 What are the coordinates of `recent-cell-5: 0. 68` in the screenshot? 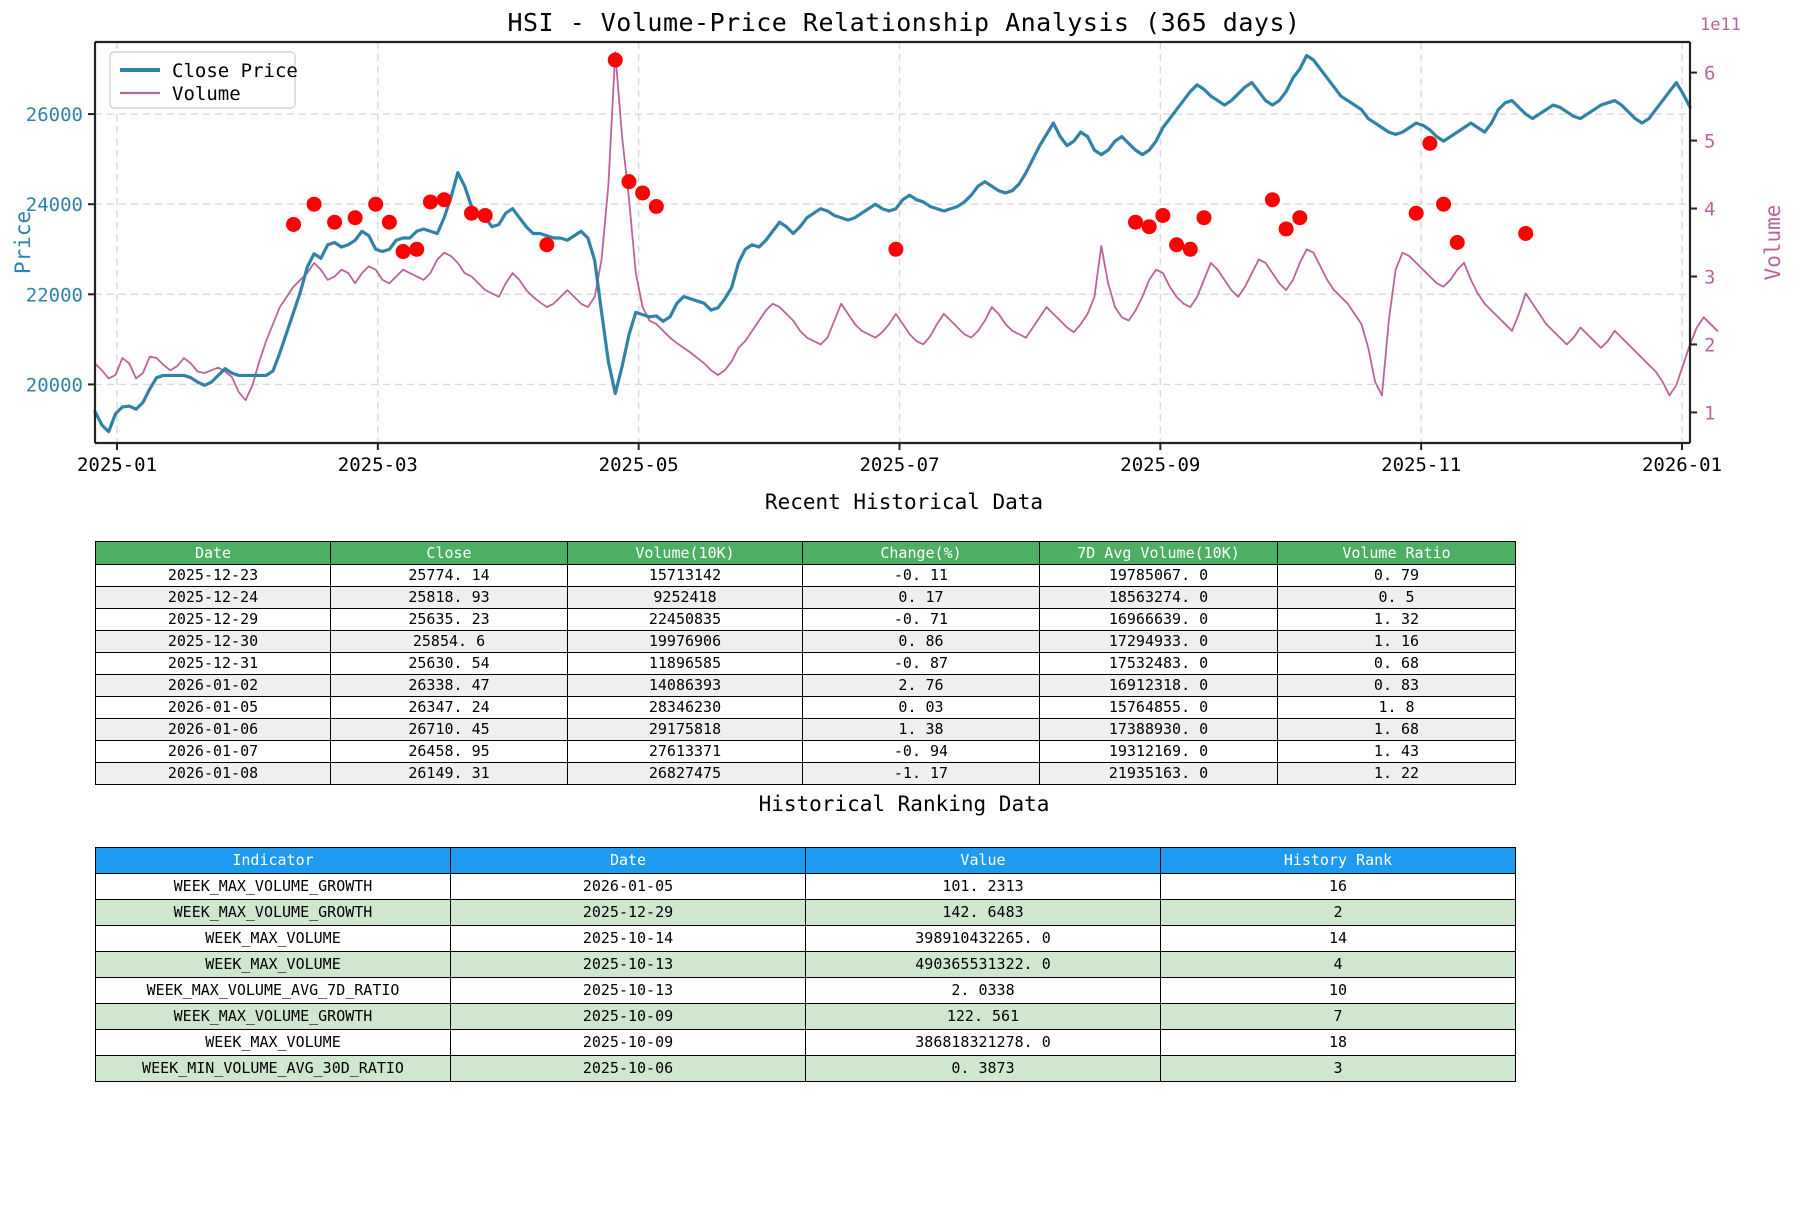 It's located at (1396, 663).